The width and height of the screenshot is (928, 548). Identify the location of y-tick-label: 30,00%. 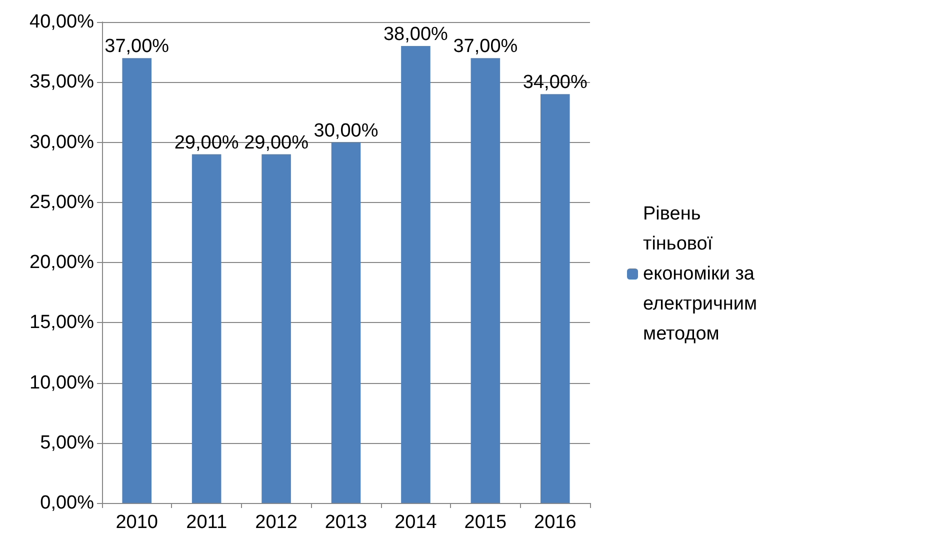
(62, 142).